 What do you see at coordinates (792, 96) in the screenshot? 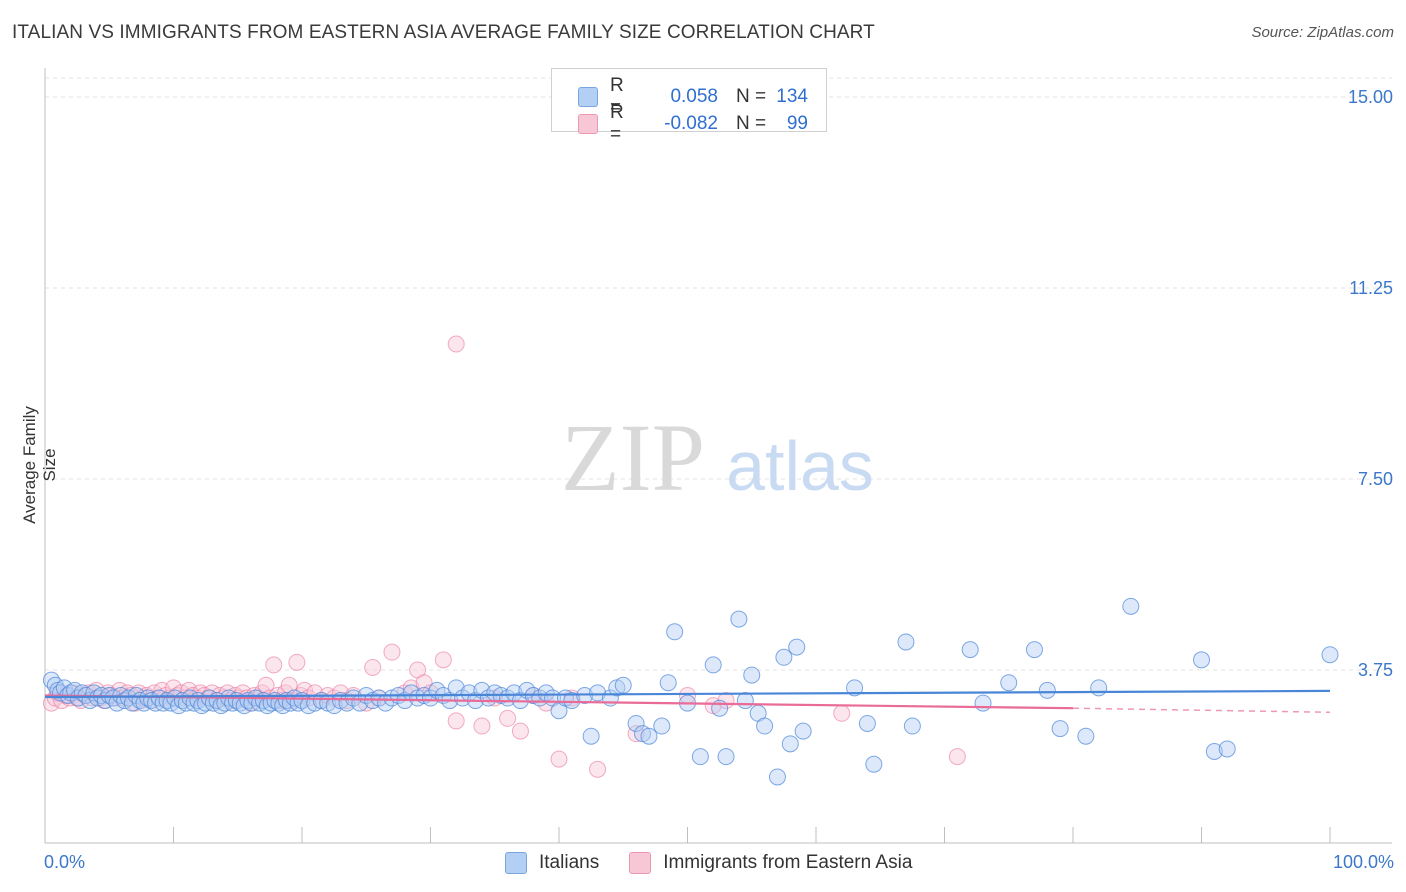
I see `legend-n-value: 134` at bounding box center [792, 96].